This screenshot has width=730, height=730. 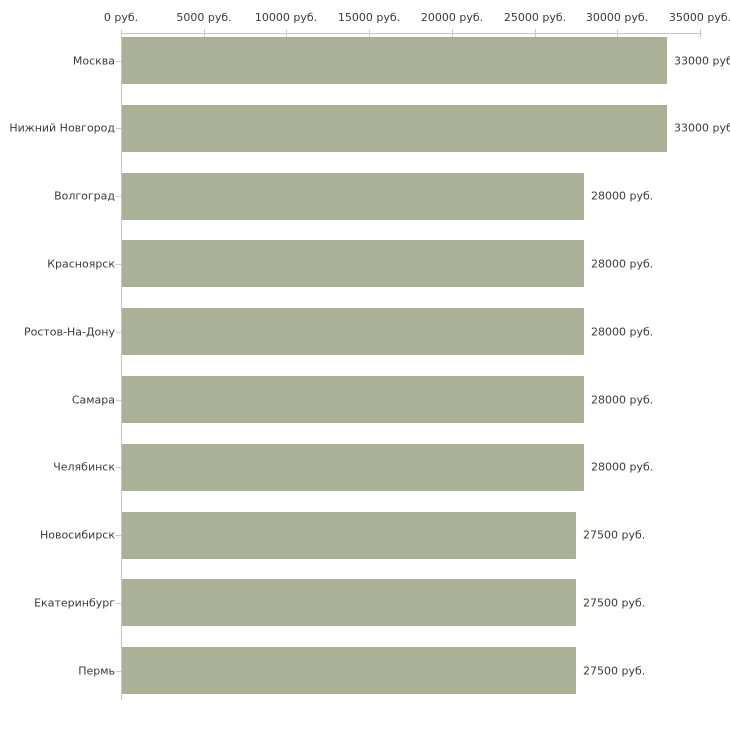 I want to click on category-label: Екатеринбург, so click(x=74, y=603).